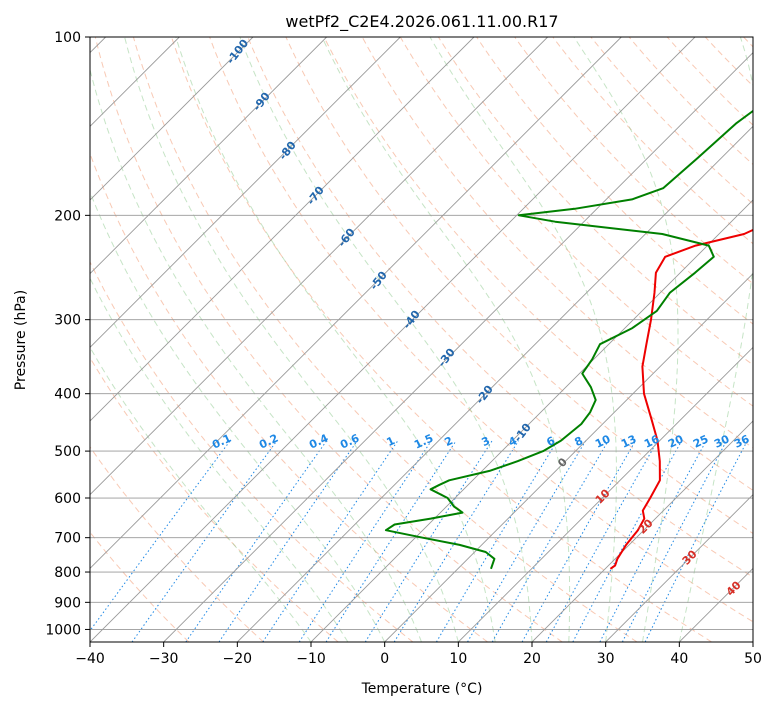 This screenshot has height=708, width=775. I want to click on x-axis: −40 −30 −20 −10 0 10 20 30 40 50, so click(418, 654).